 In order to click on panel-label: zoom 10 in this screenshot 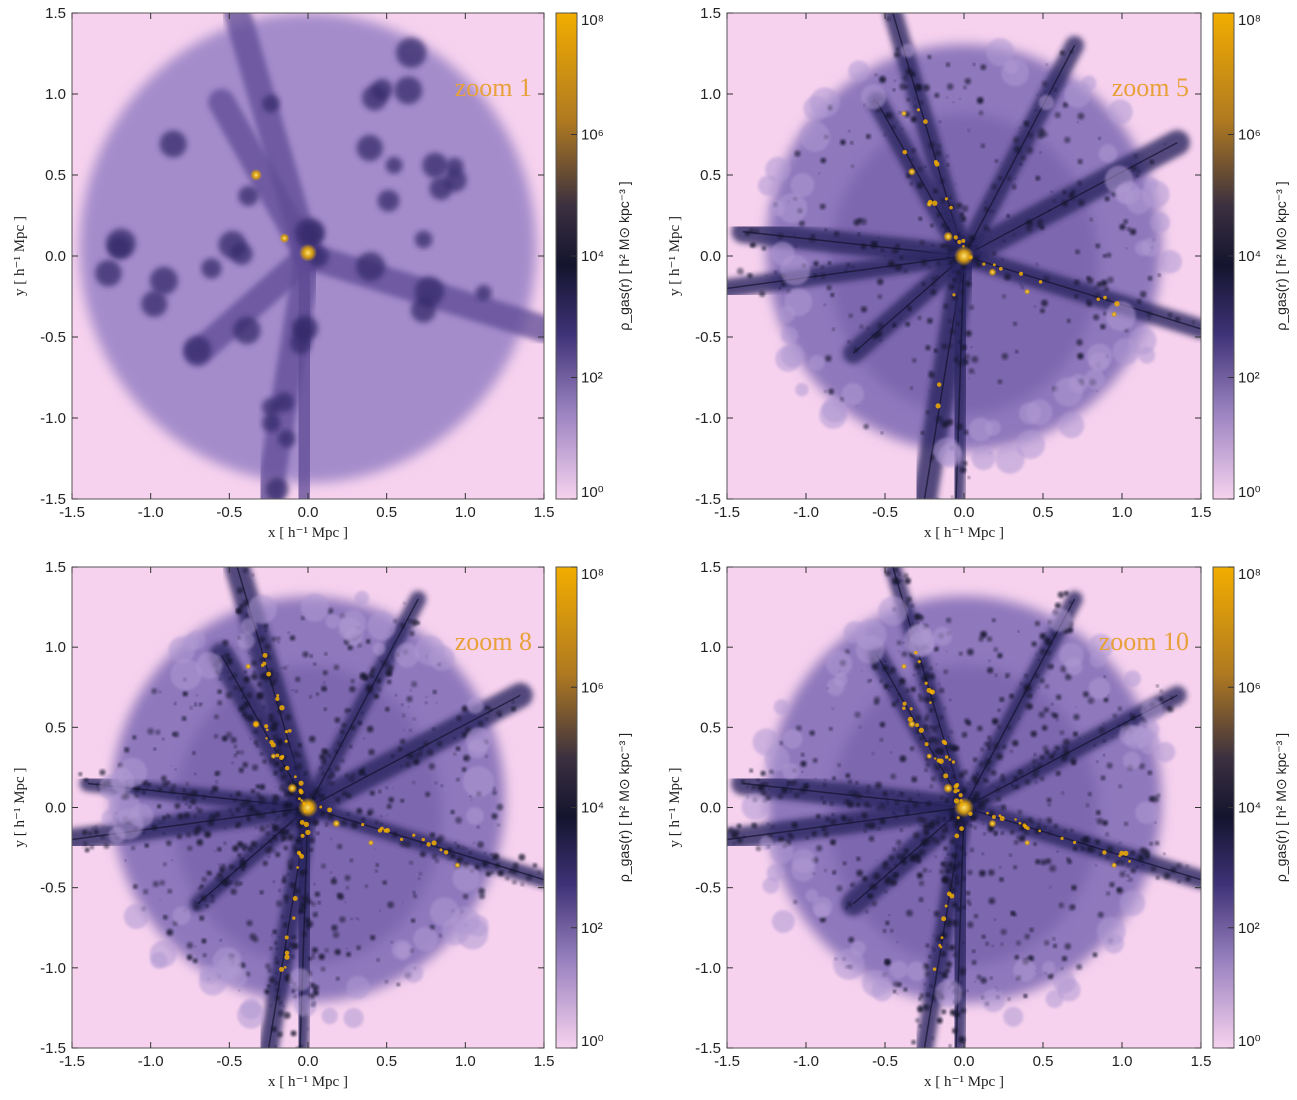, I will do `click(1144, 641)`.